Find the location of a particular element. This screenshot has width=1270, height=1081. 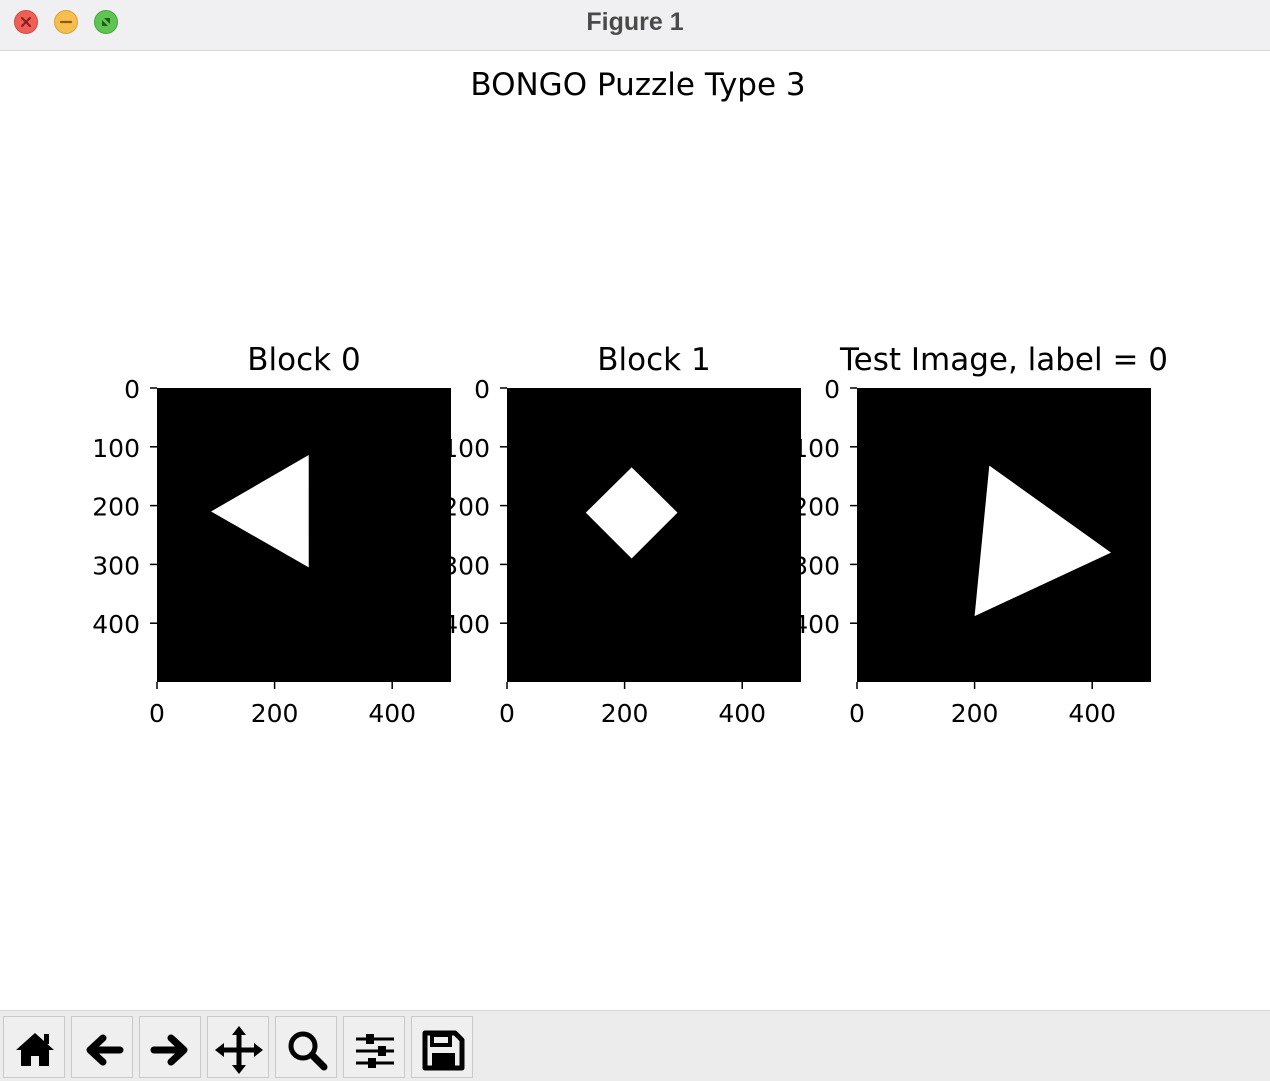

pan-button is located at coordinates (238, 1047).